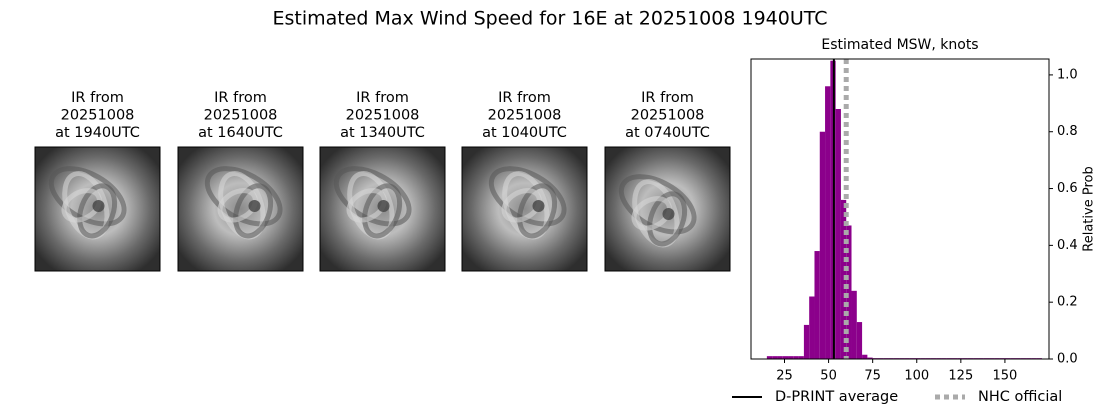 The image size is (1100, 413). Describe the element at coordinates (524, 133) in the screenshot. I see `panel-title: at 1040UTC` at that location.